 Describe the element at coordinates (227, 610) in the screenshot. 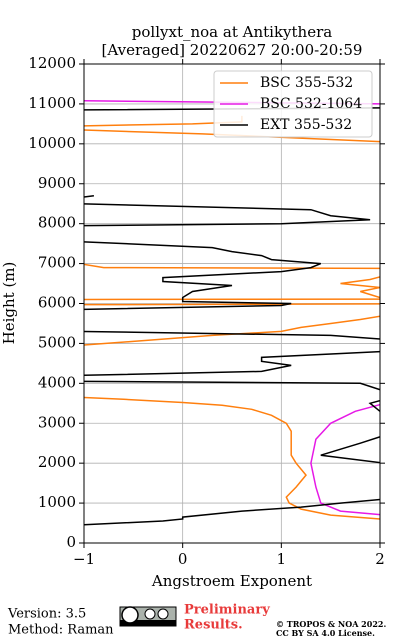

I see `status: Preliminary` at that location.